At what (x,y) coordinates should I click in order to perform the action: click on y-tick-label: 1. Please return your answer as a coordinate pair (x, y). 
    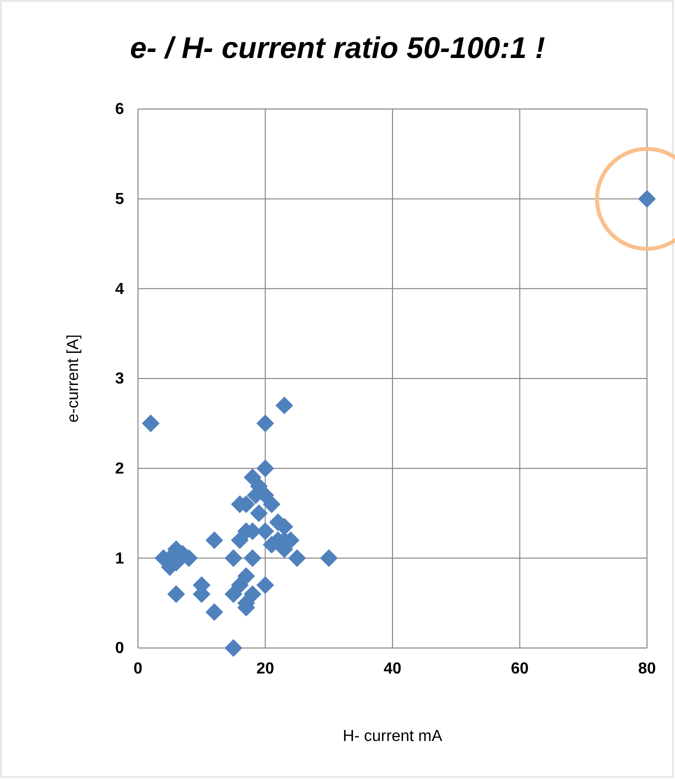
    Looking at the image, I should click on (119, 559).